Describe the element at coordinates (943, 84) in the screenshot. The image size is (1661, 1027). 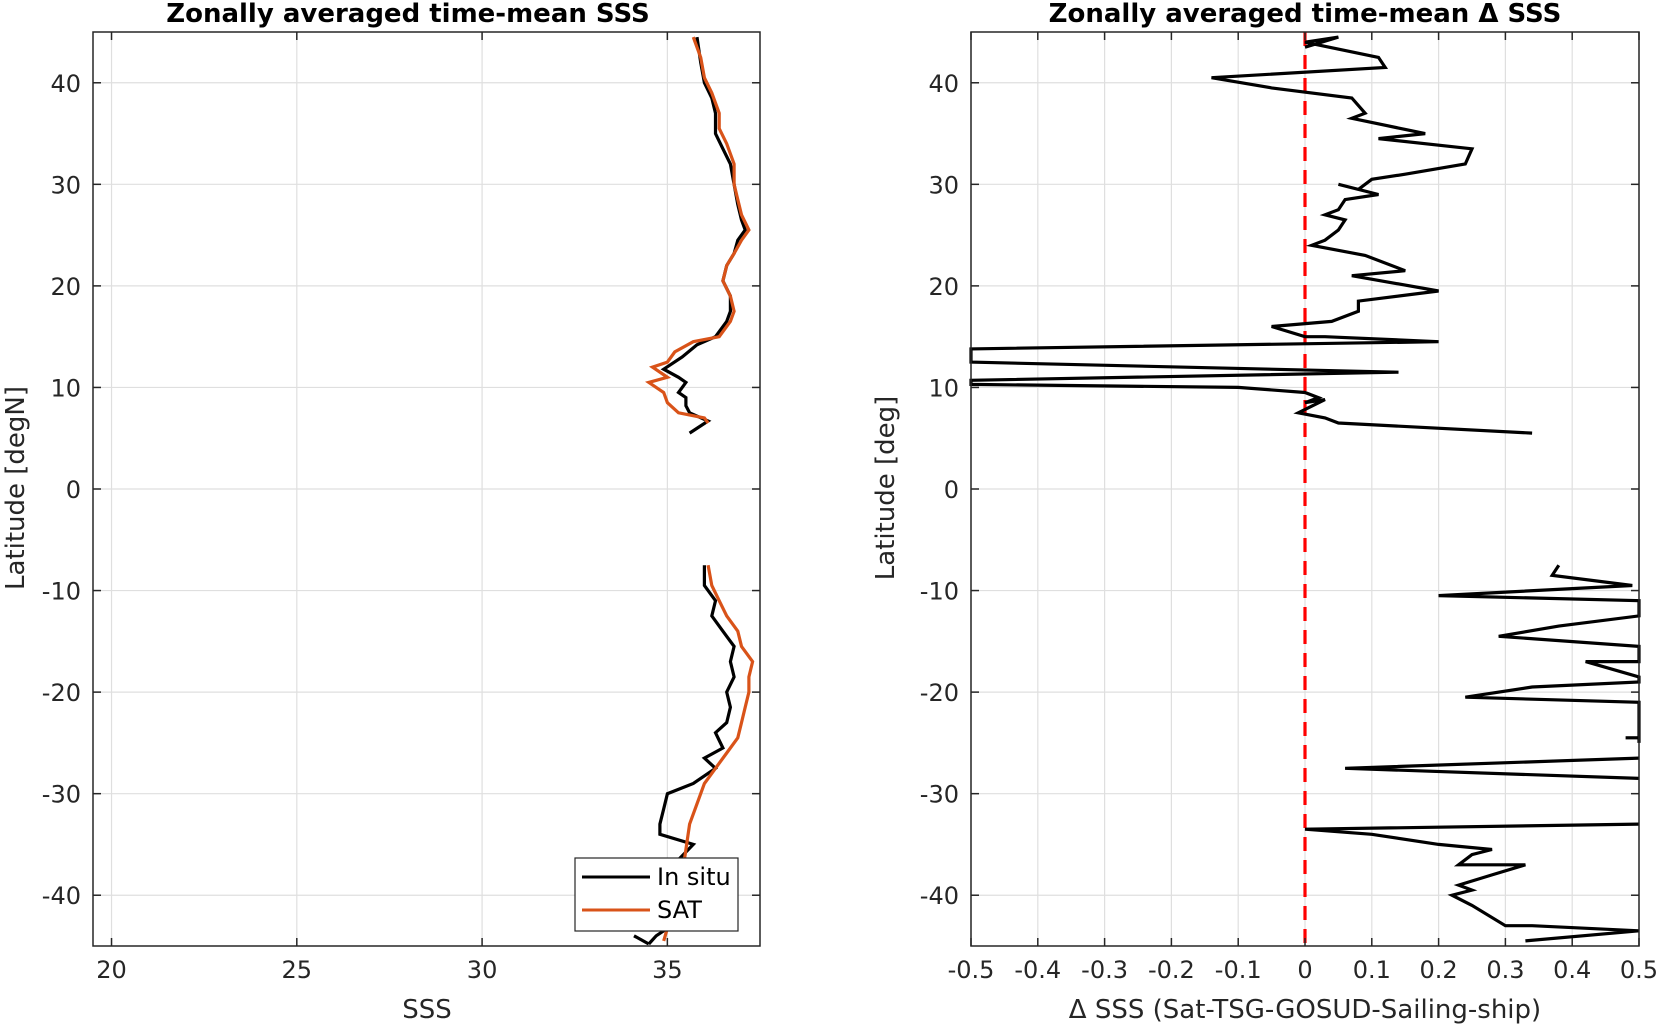
I see `right-y-tick-label: 40` at that location.